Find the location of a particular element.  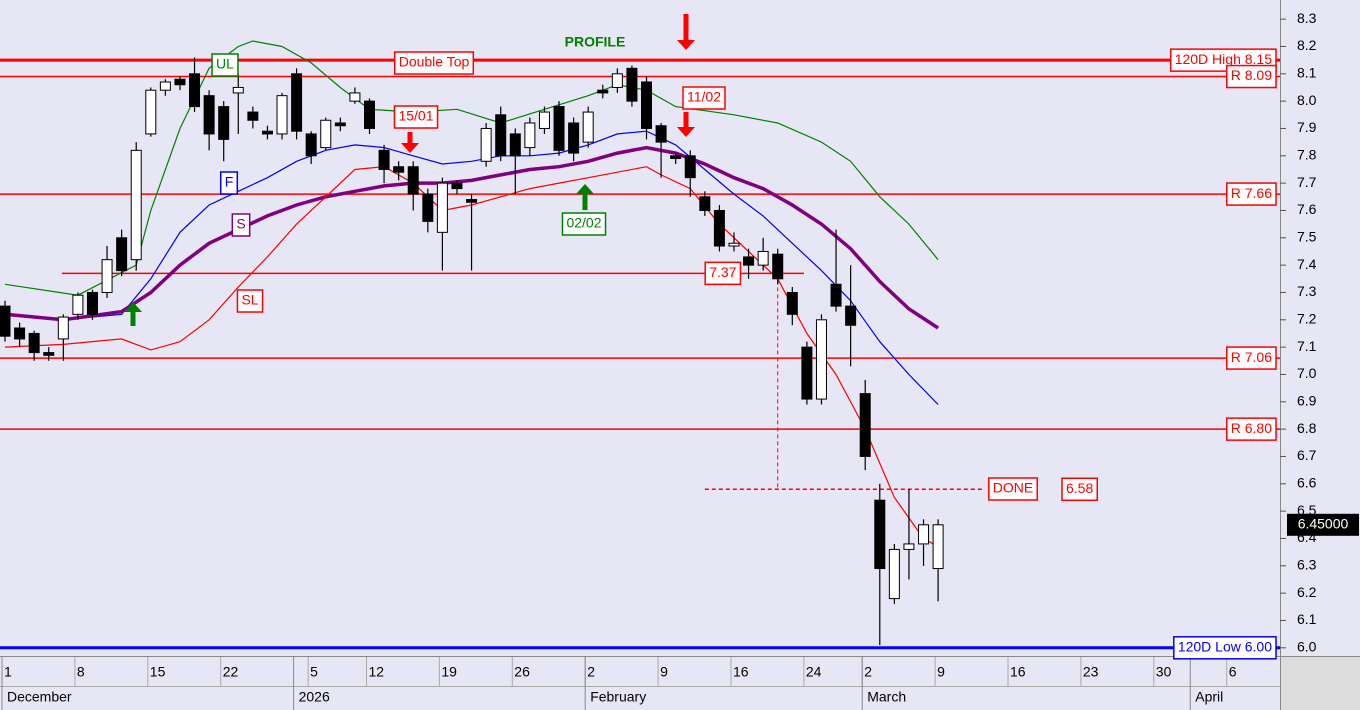

annotation: PROFILE is located at coordinates (595, 42).